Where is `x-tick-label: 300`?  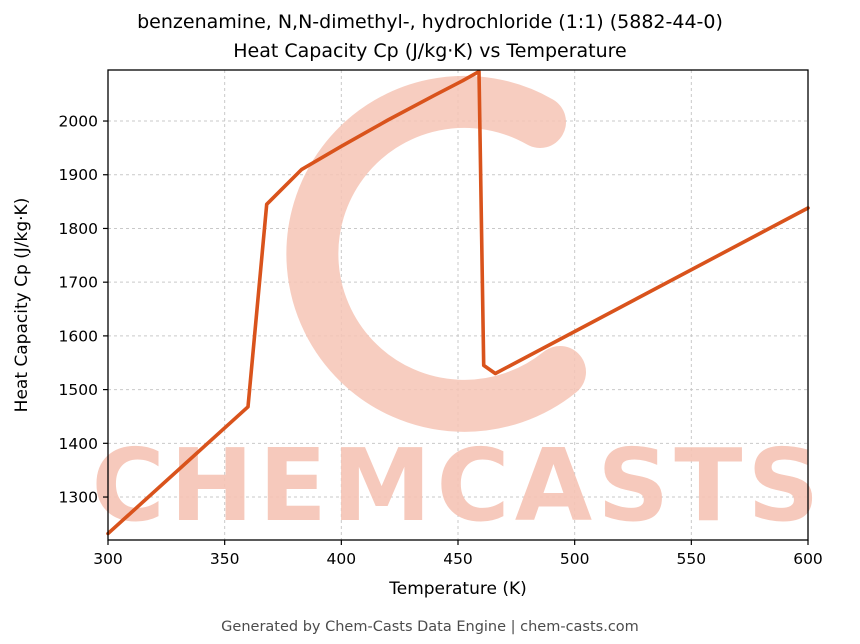
x-tick-label: 300 is located at coordinates (108, 559).